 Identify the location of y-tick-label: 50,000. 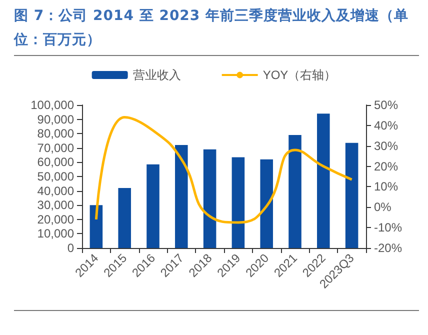
(55, 177).